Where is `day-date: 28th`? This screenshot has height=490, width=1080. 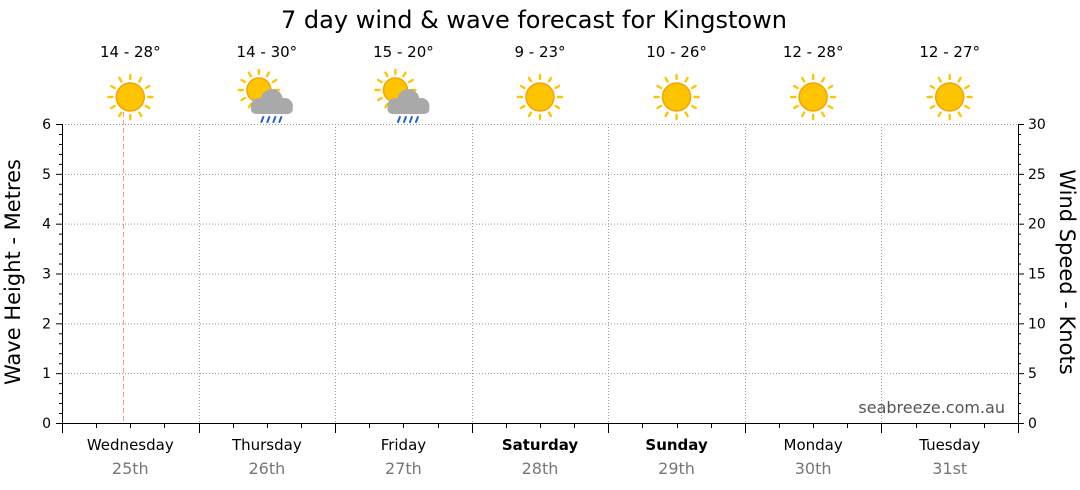
day-date: 28th is located at coordinates (540, 468).